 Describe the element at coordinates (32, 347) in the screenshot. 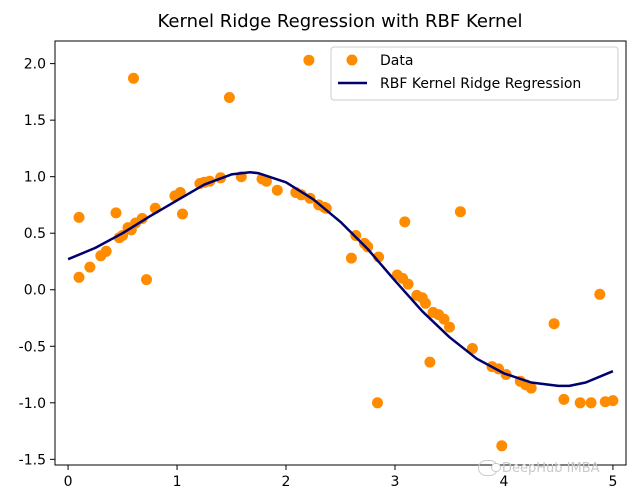

I see `y-tick-label: -0.5` at that location.